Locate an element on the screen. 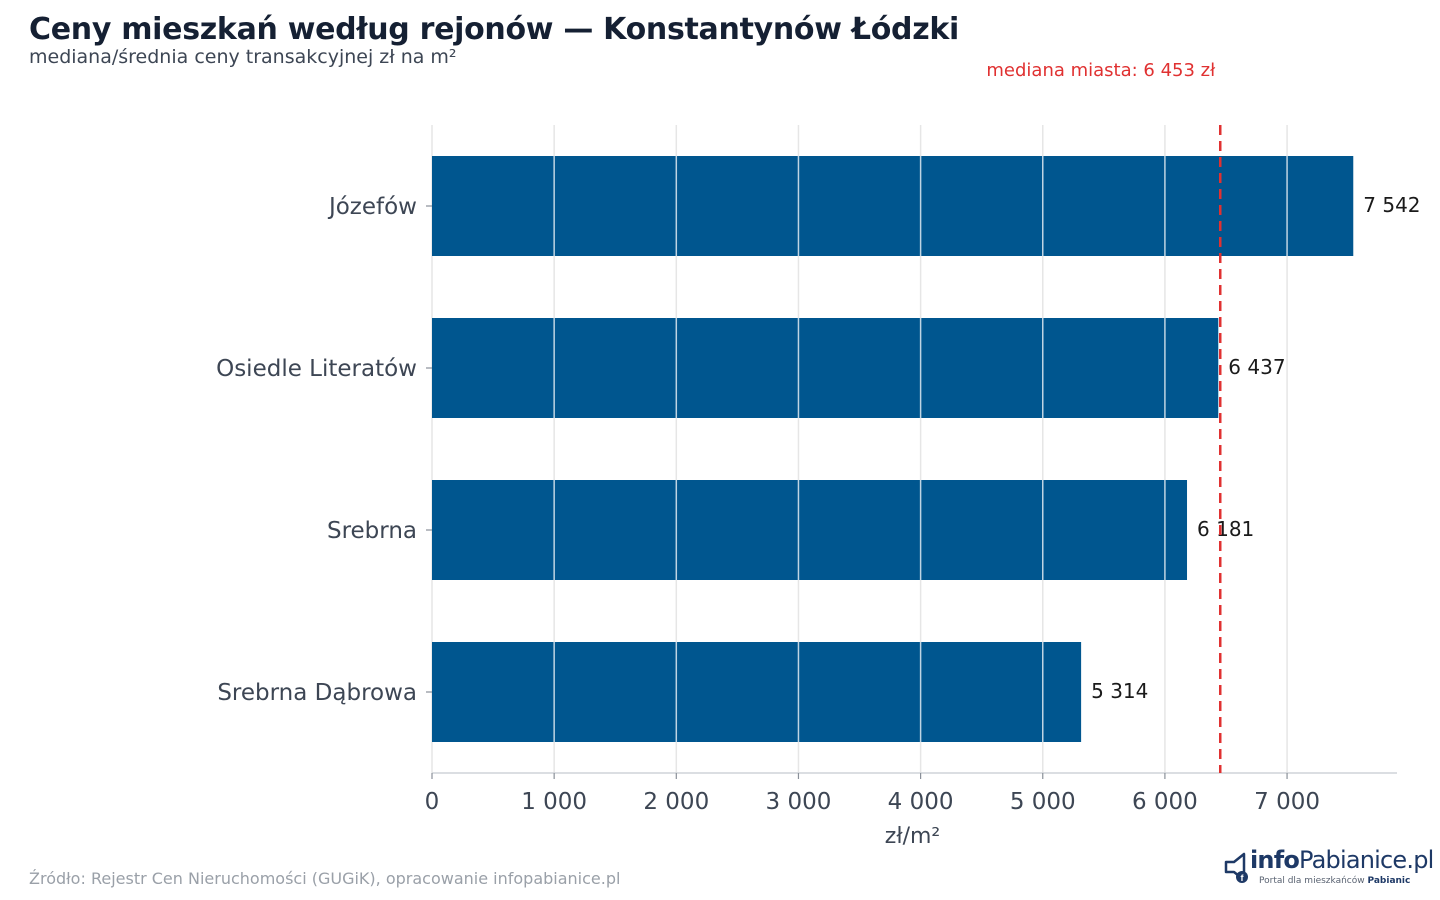 This screenshot has height=900, width=1440. value-label-3: 5 314 is located at coordinates (1119, 691).